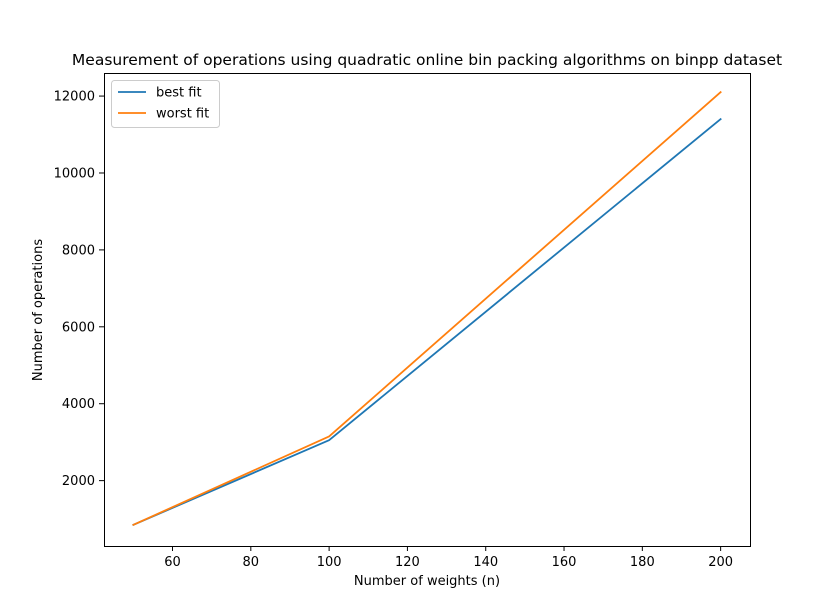  I want to click on legend-label: best fit, so click(179, 93).